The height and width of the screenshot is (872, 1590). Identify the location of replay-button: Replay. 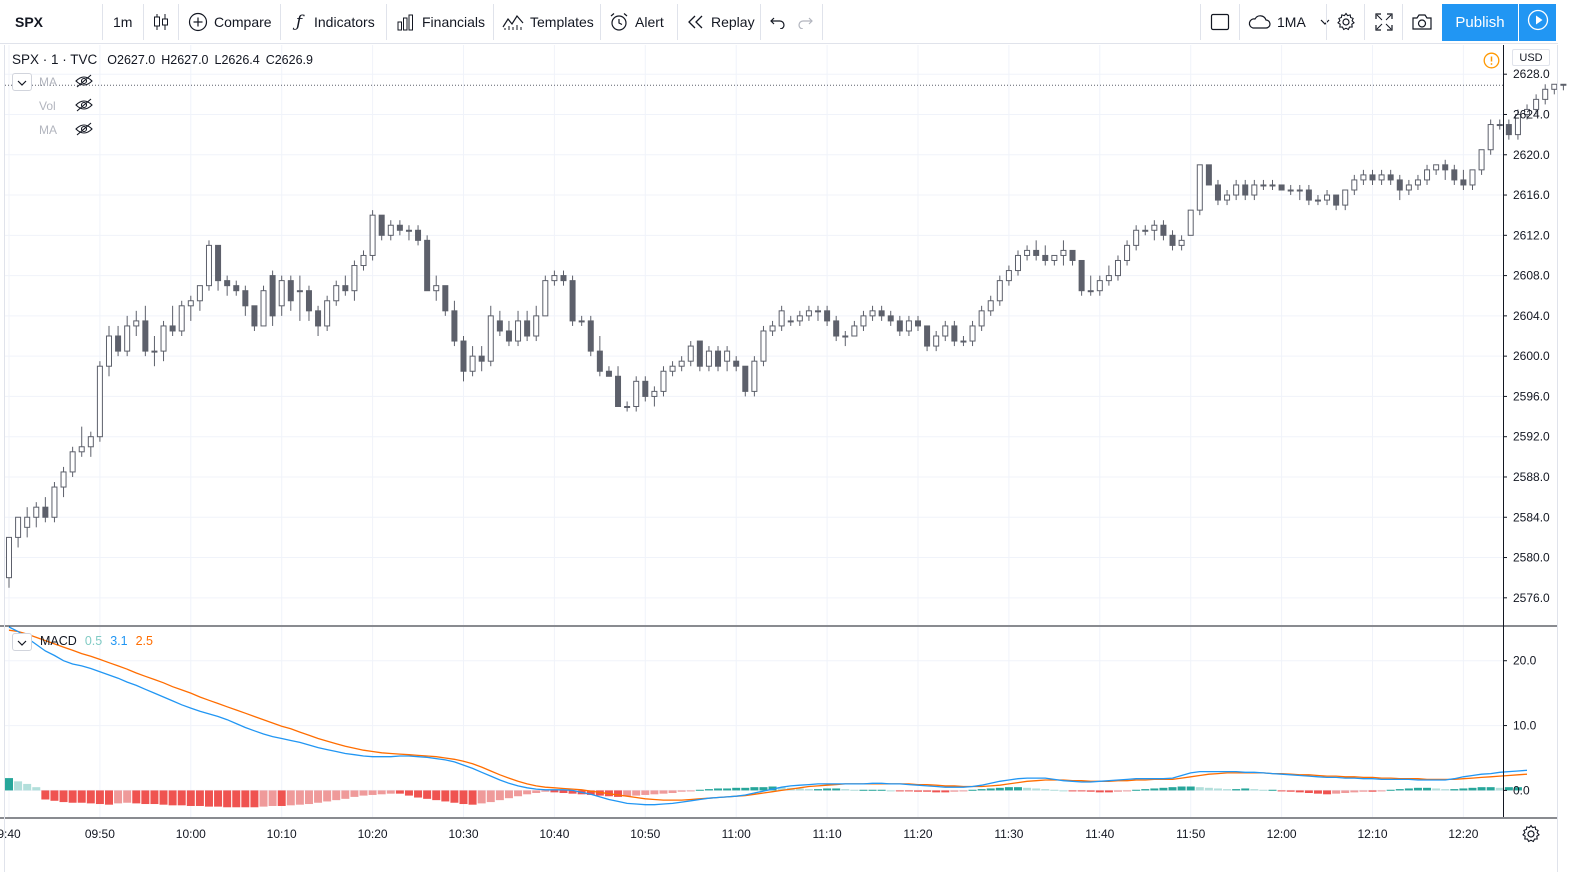
(721, 22).